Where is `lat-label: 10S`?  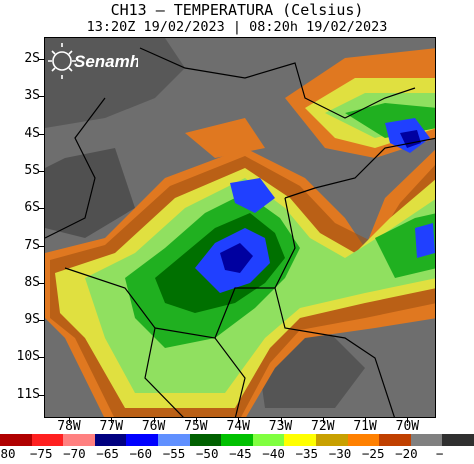 lat-label: 10S is located at coordinates (28, 357).